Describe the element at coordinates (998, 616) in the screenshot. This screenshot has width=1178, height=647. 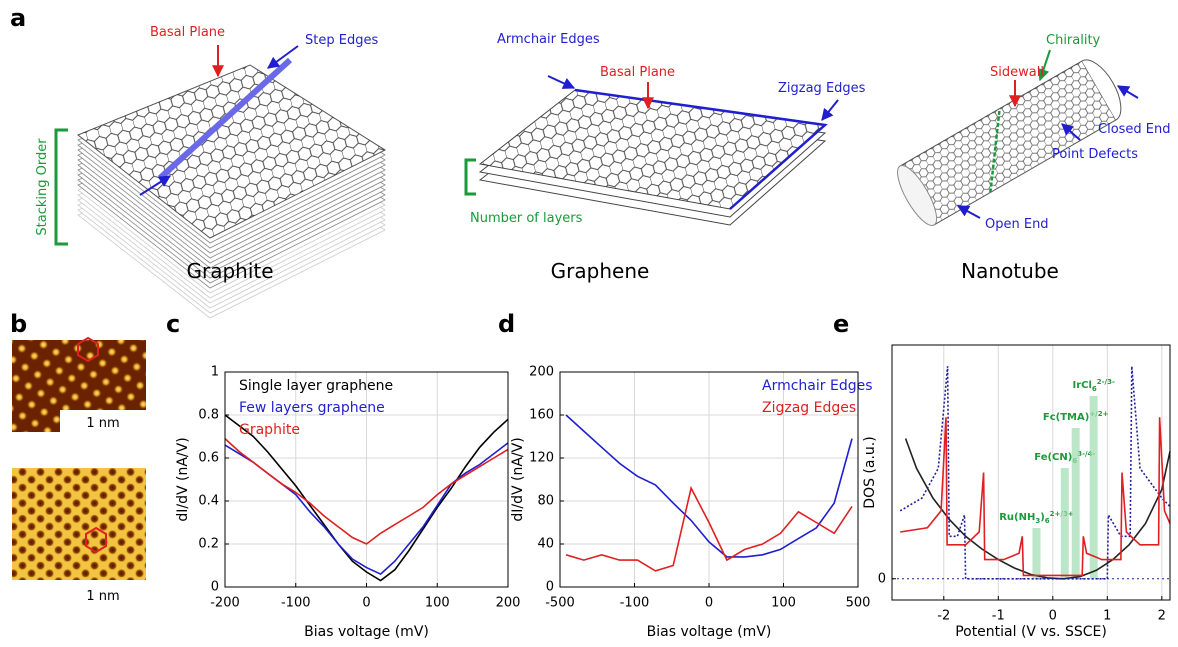
I see `x-tick-label: -1` at that location.